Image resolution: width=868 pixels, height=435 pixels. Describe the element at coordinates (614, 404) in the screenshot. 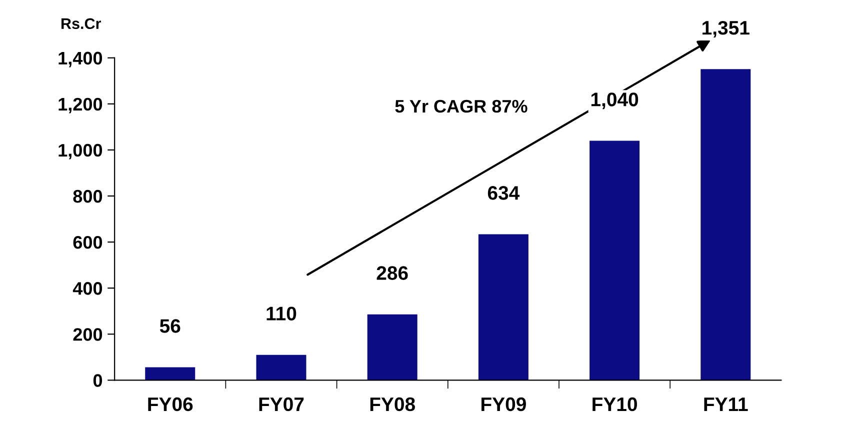

I see `x-tick-label: FY10` at that location.